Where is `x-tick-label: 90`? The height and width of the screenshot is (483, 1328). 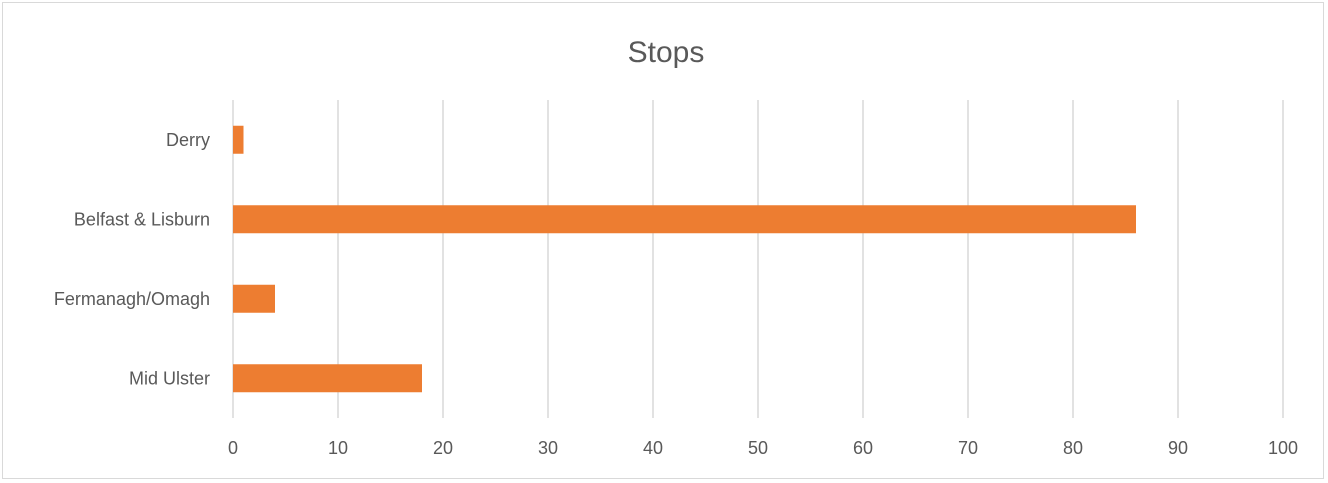 x-tick-label: 90 is located at coordinates (1178, 448).